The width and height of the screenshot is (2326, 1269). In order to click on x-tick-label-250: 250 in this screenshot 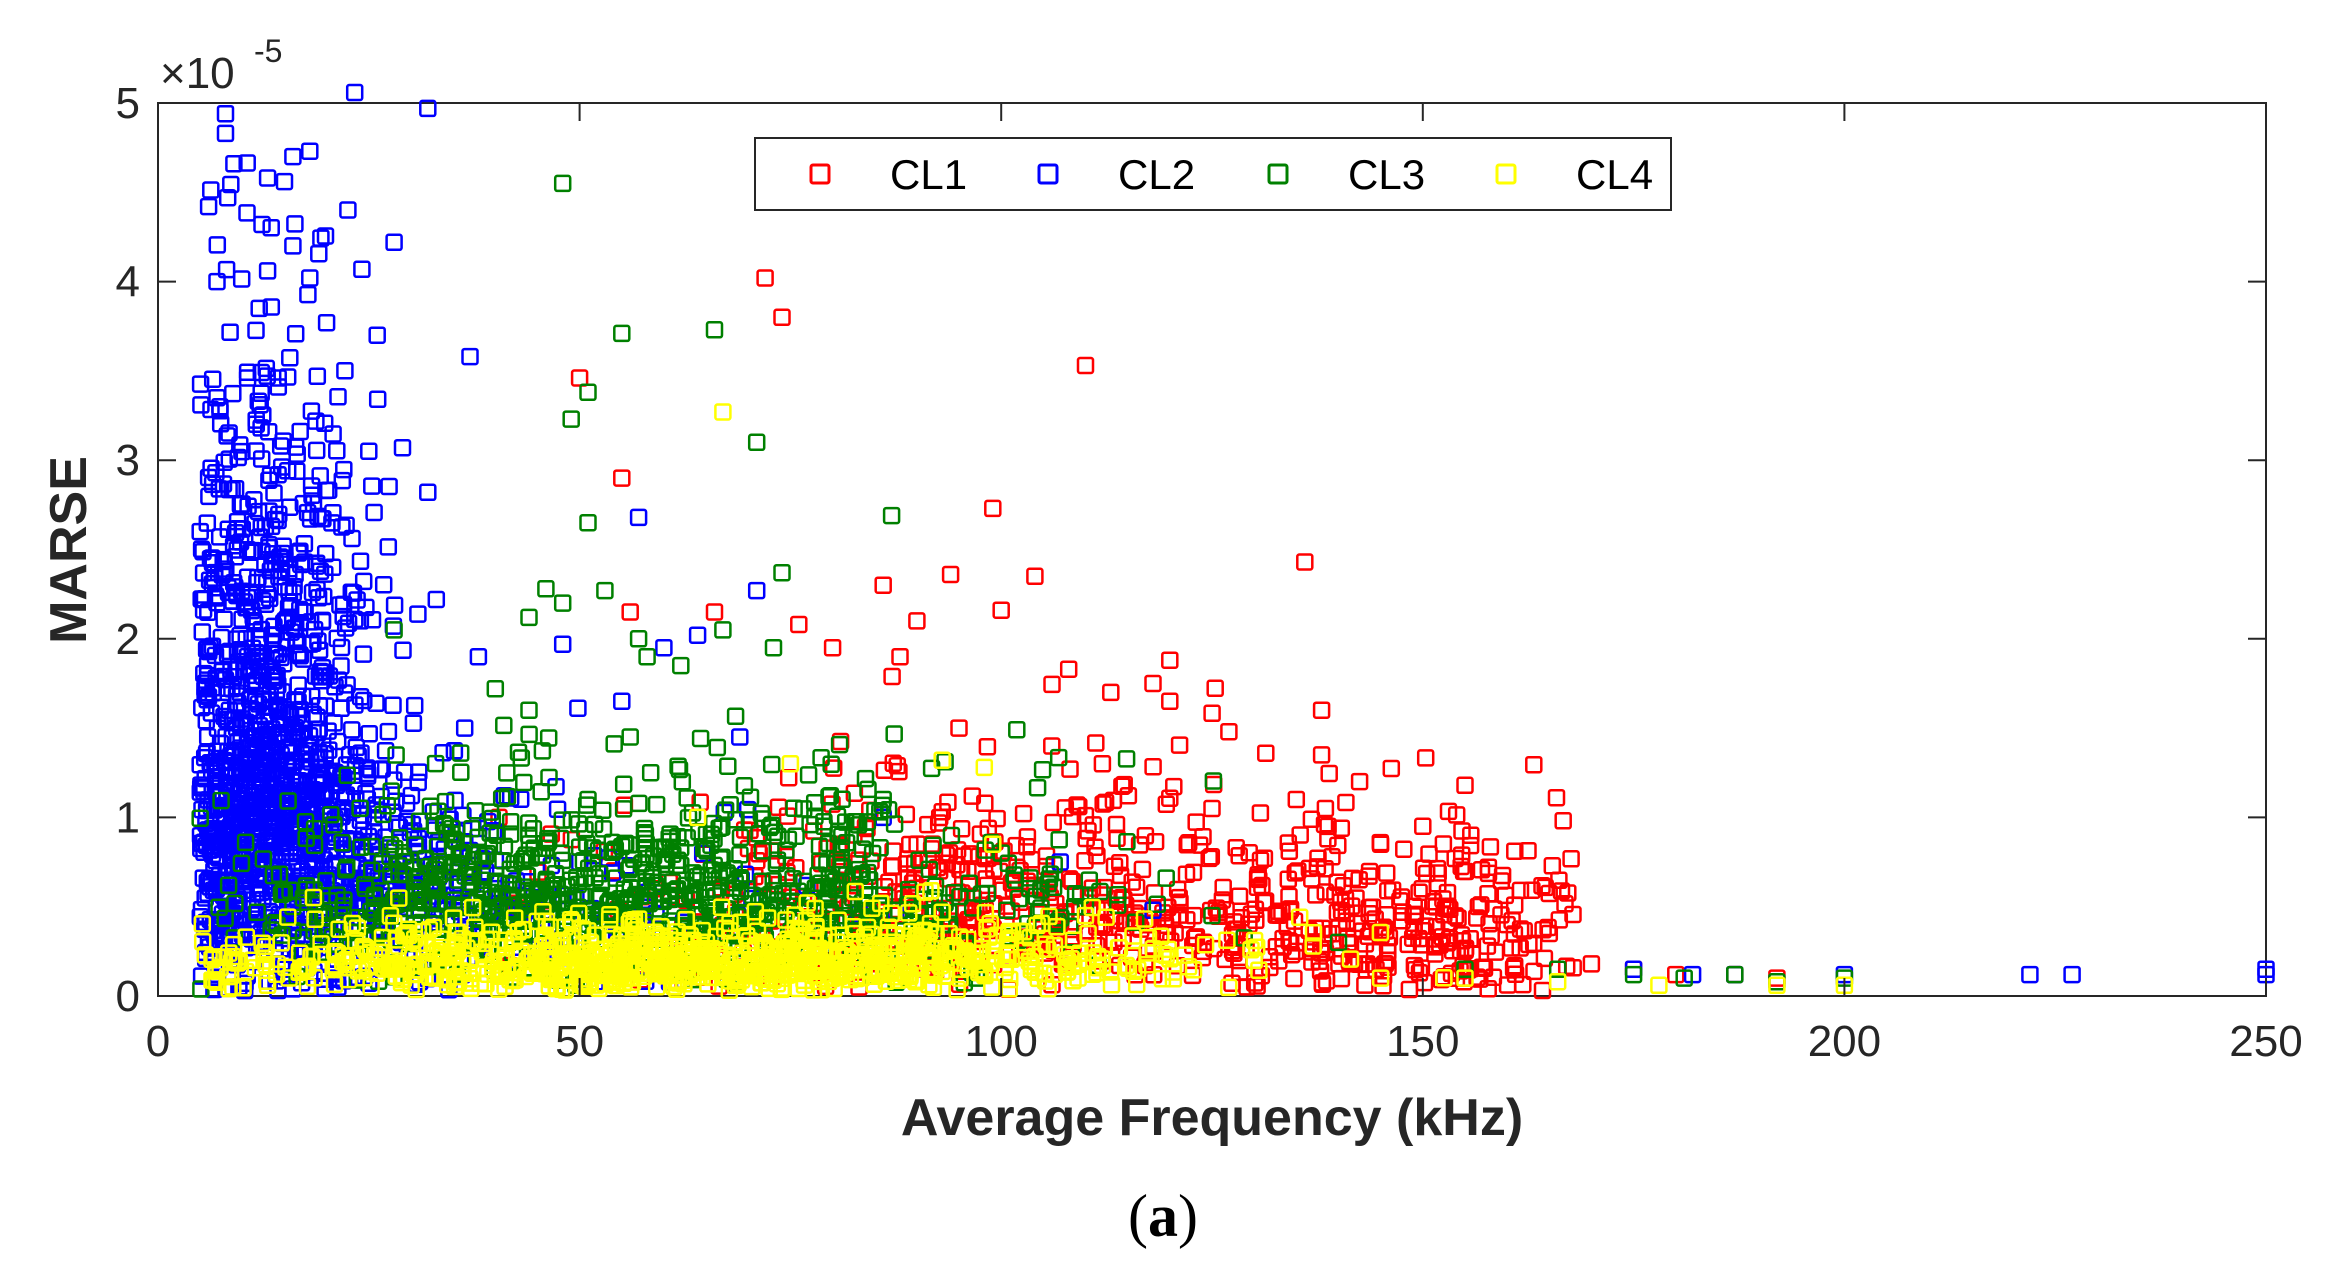, I will do `click(2265, 1041)`.